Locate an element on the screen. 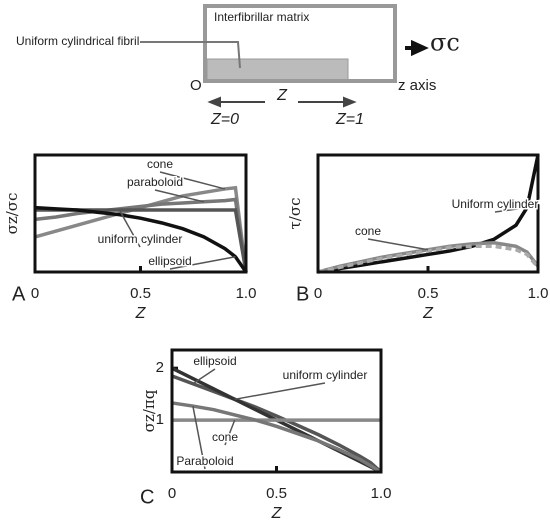  panel-label: B is located at coordinates (302, 294).